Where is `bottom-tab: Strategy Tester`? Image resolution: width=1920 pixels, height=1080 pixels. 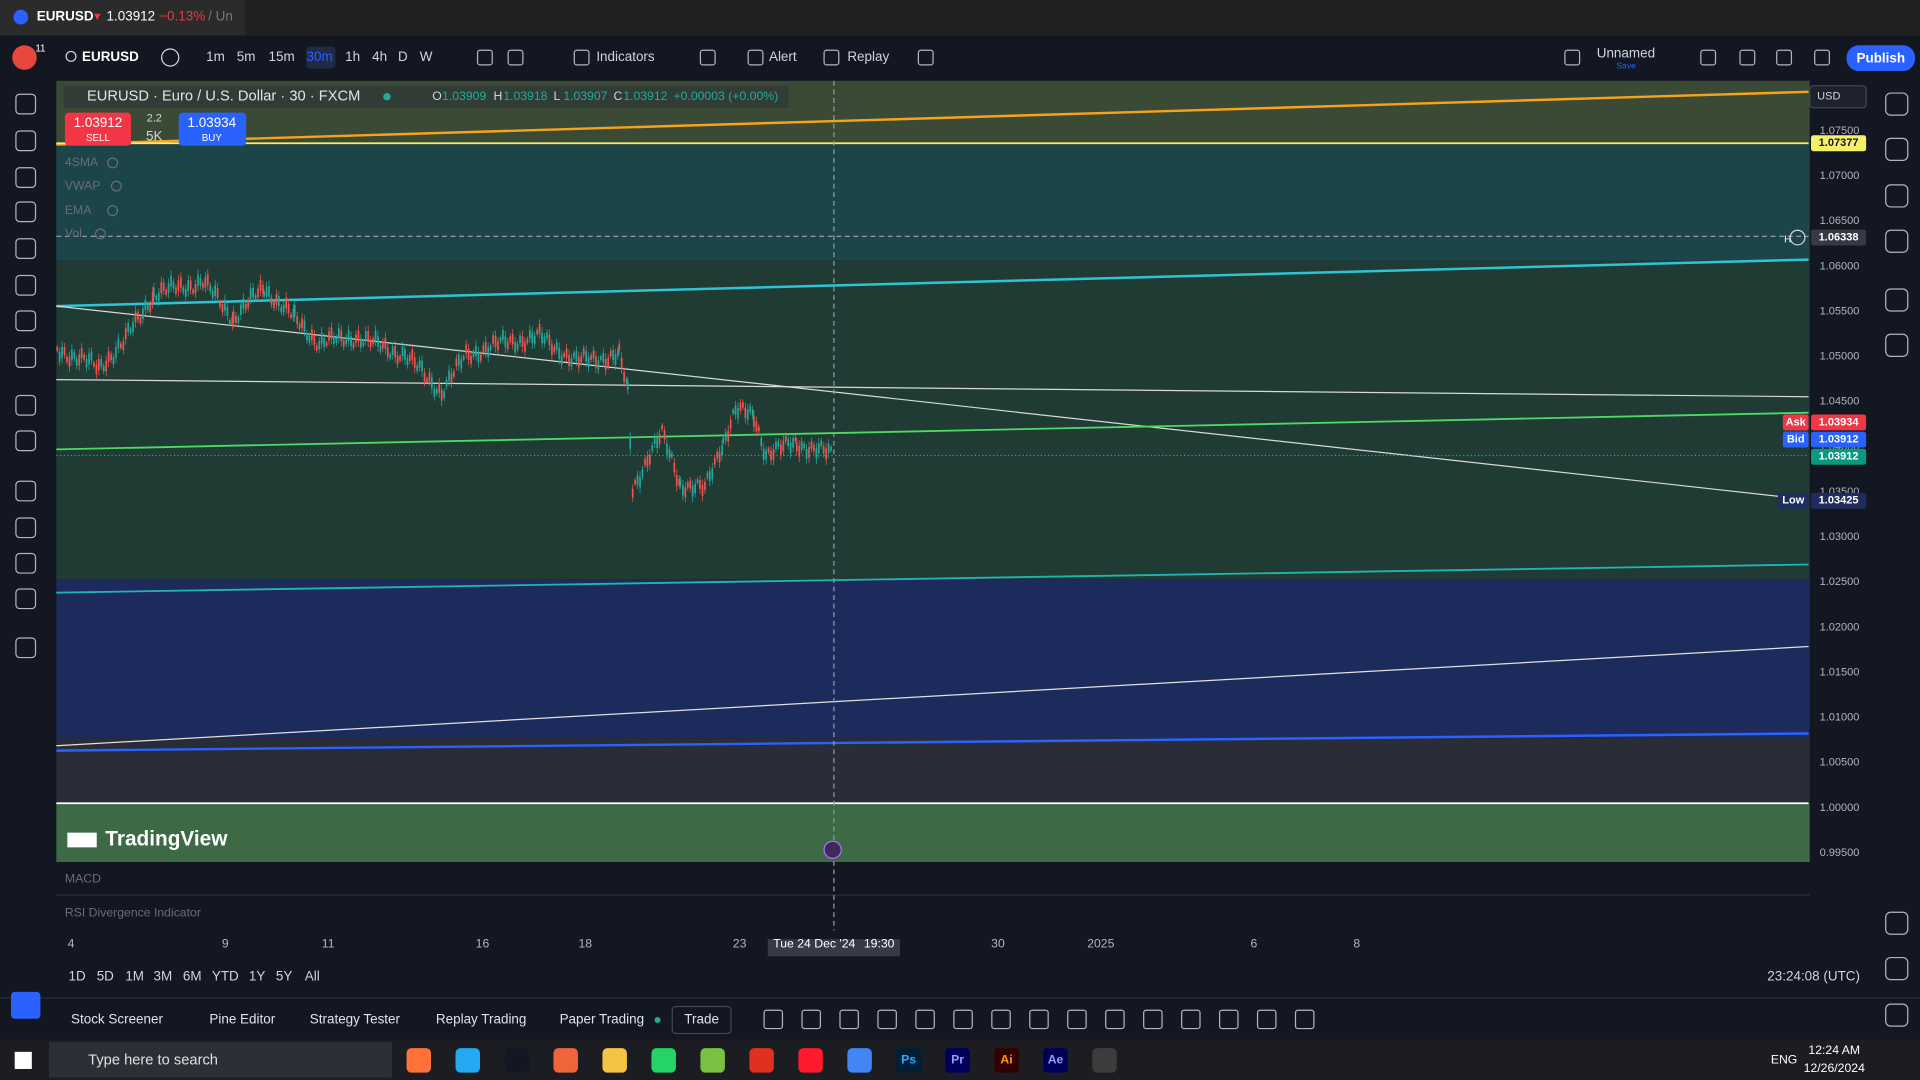 bottom-tab: Strategy Tester is located at coordinates (355, 1019).